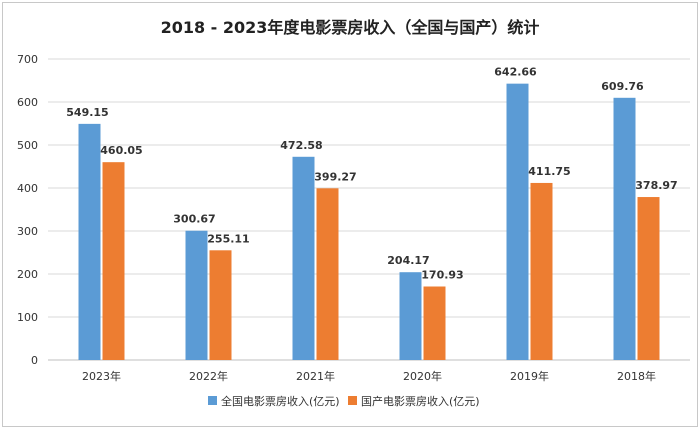 This screenshot has height=429, width=700. I want to click on data-label: 609.76, so click(622, 86).